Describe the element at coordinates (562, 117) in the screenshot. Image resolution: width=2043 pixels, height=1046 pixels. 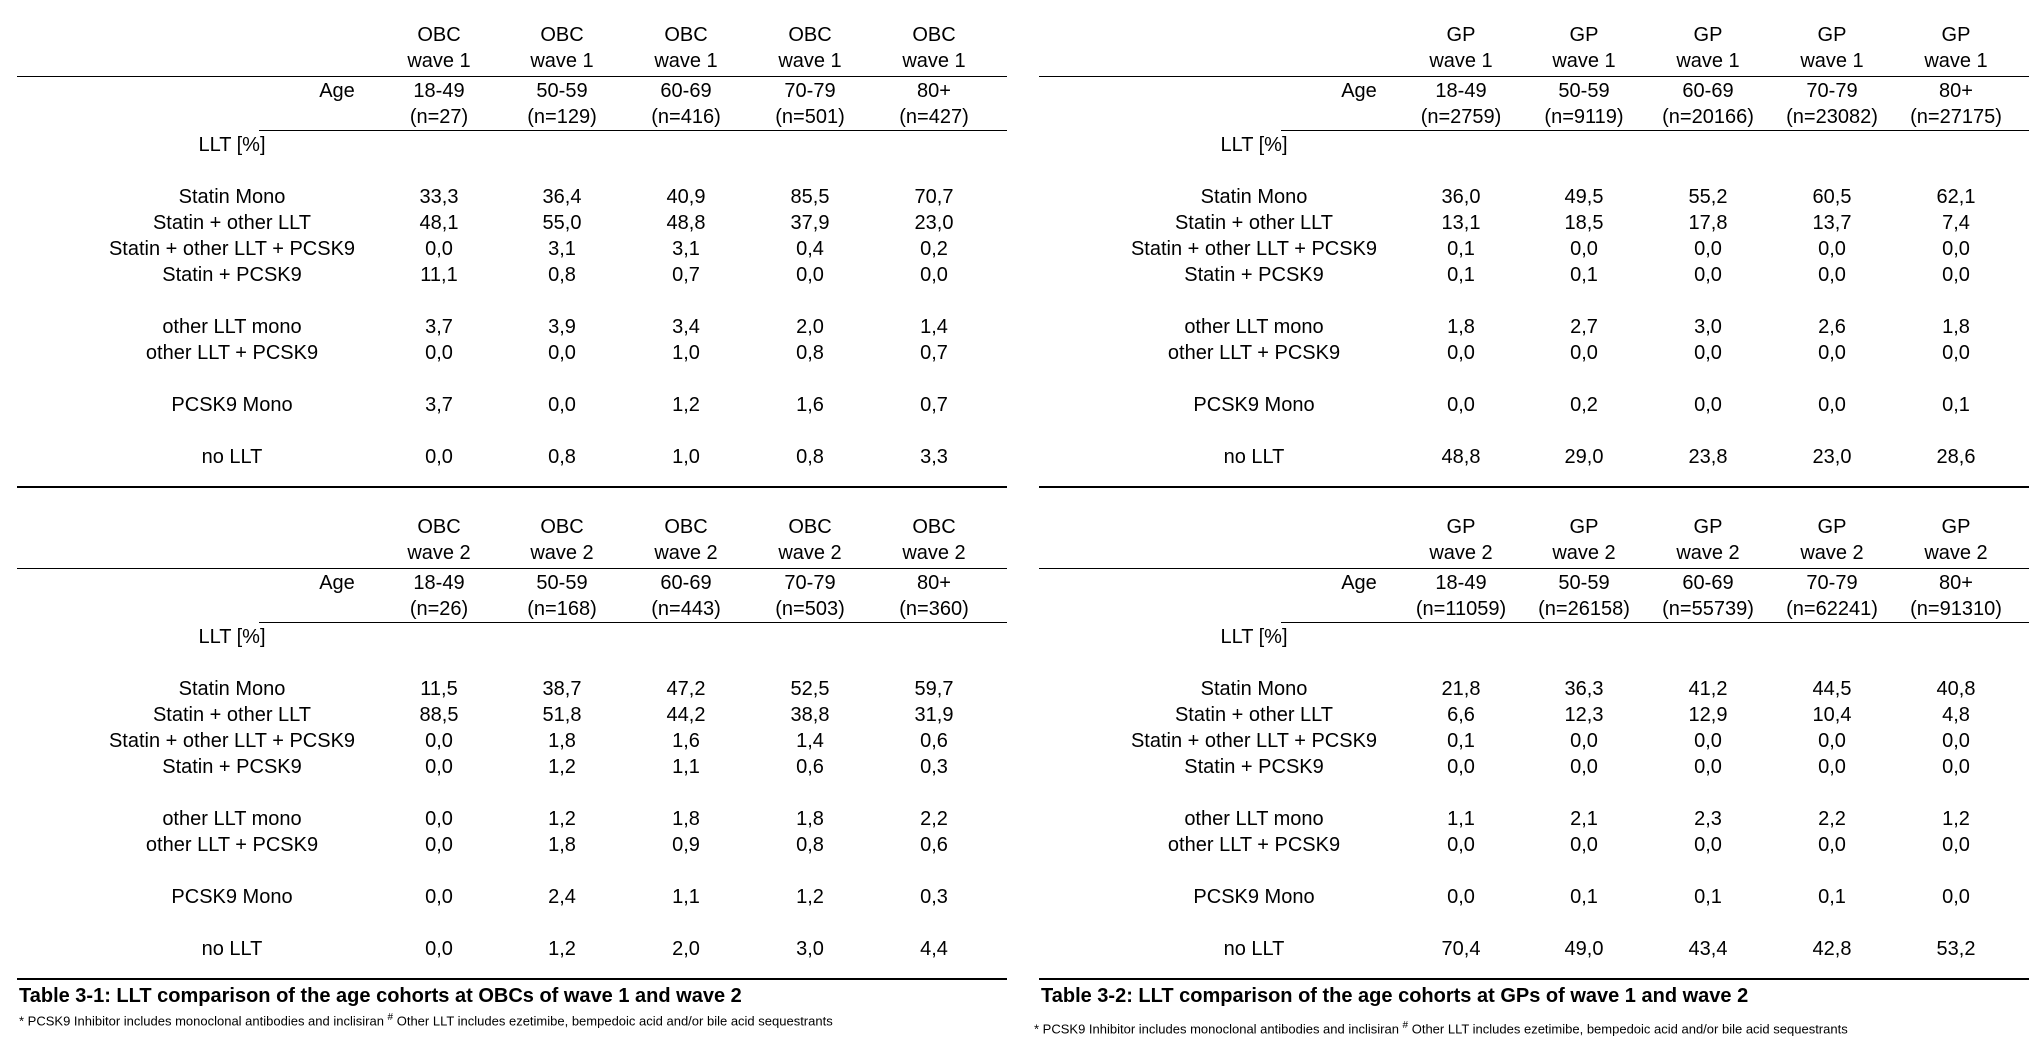
I see `column-sample-size: (n=129)` at that location.